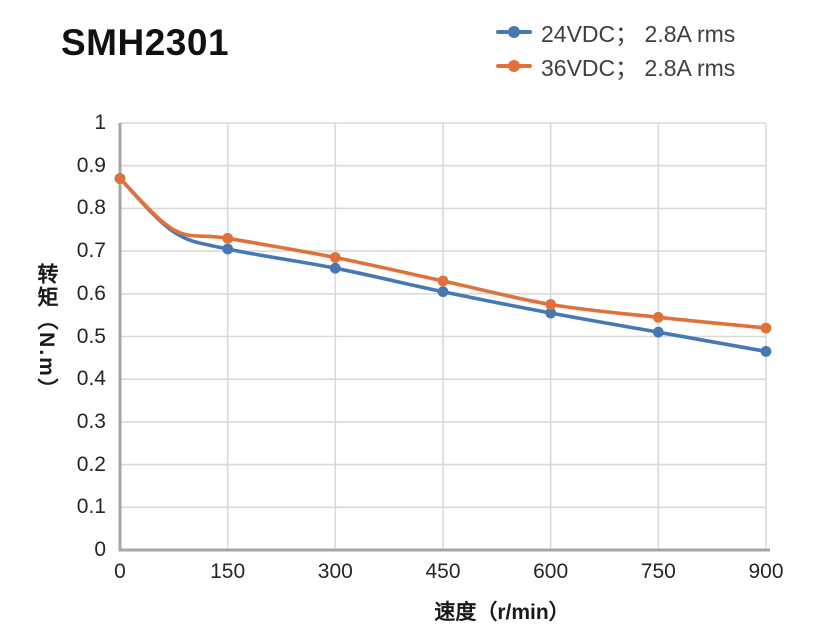  I want to click on x-tick-label: 0, so click(120, 571).